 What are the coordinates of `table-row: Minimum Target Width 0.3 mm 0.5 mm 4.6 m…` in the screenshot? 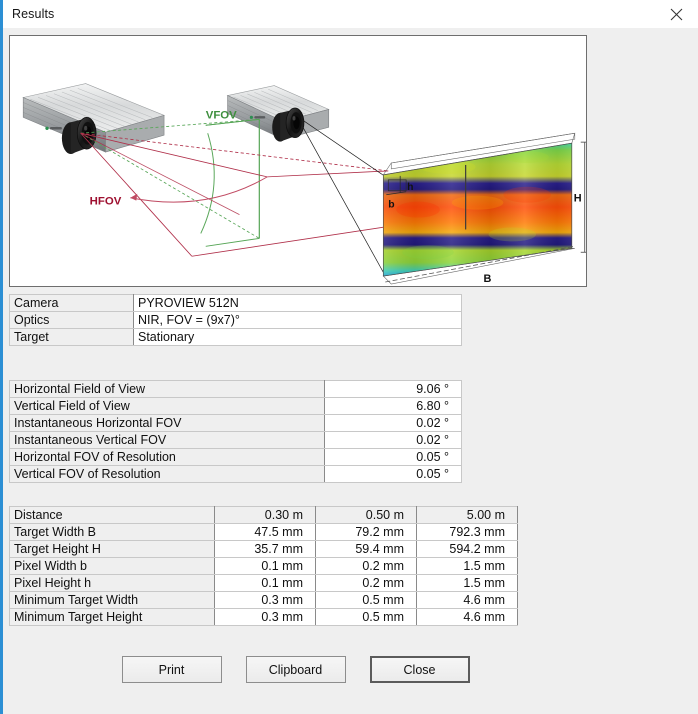 It's located at (263, 600).